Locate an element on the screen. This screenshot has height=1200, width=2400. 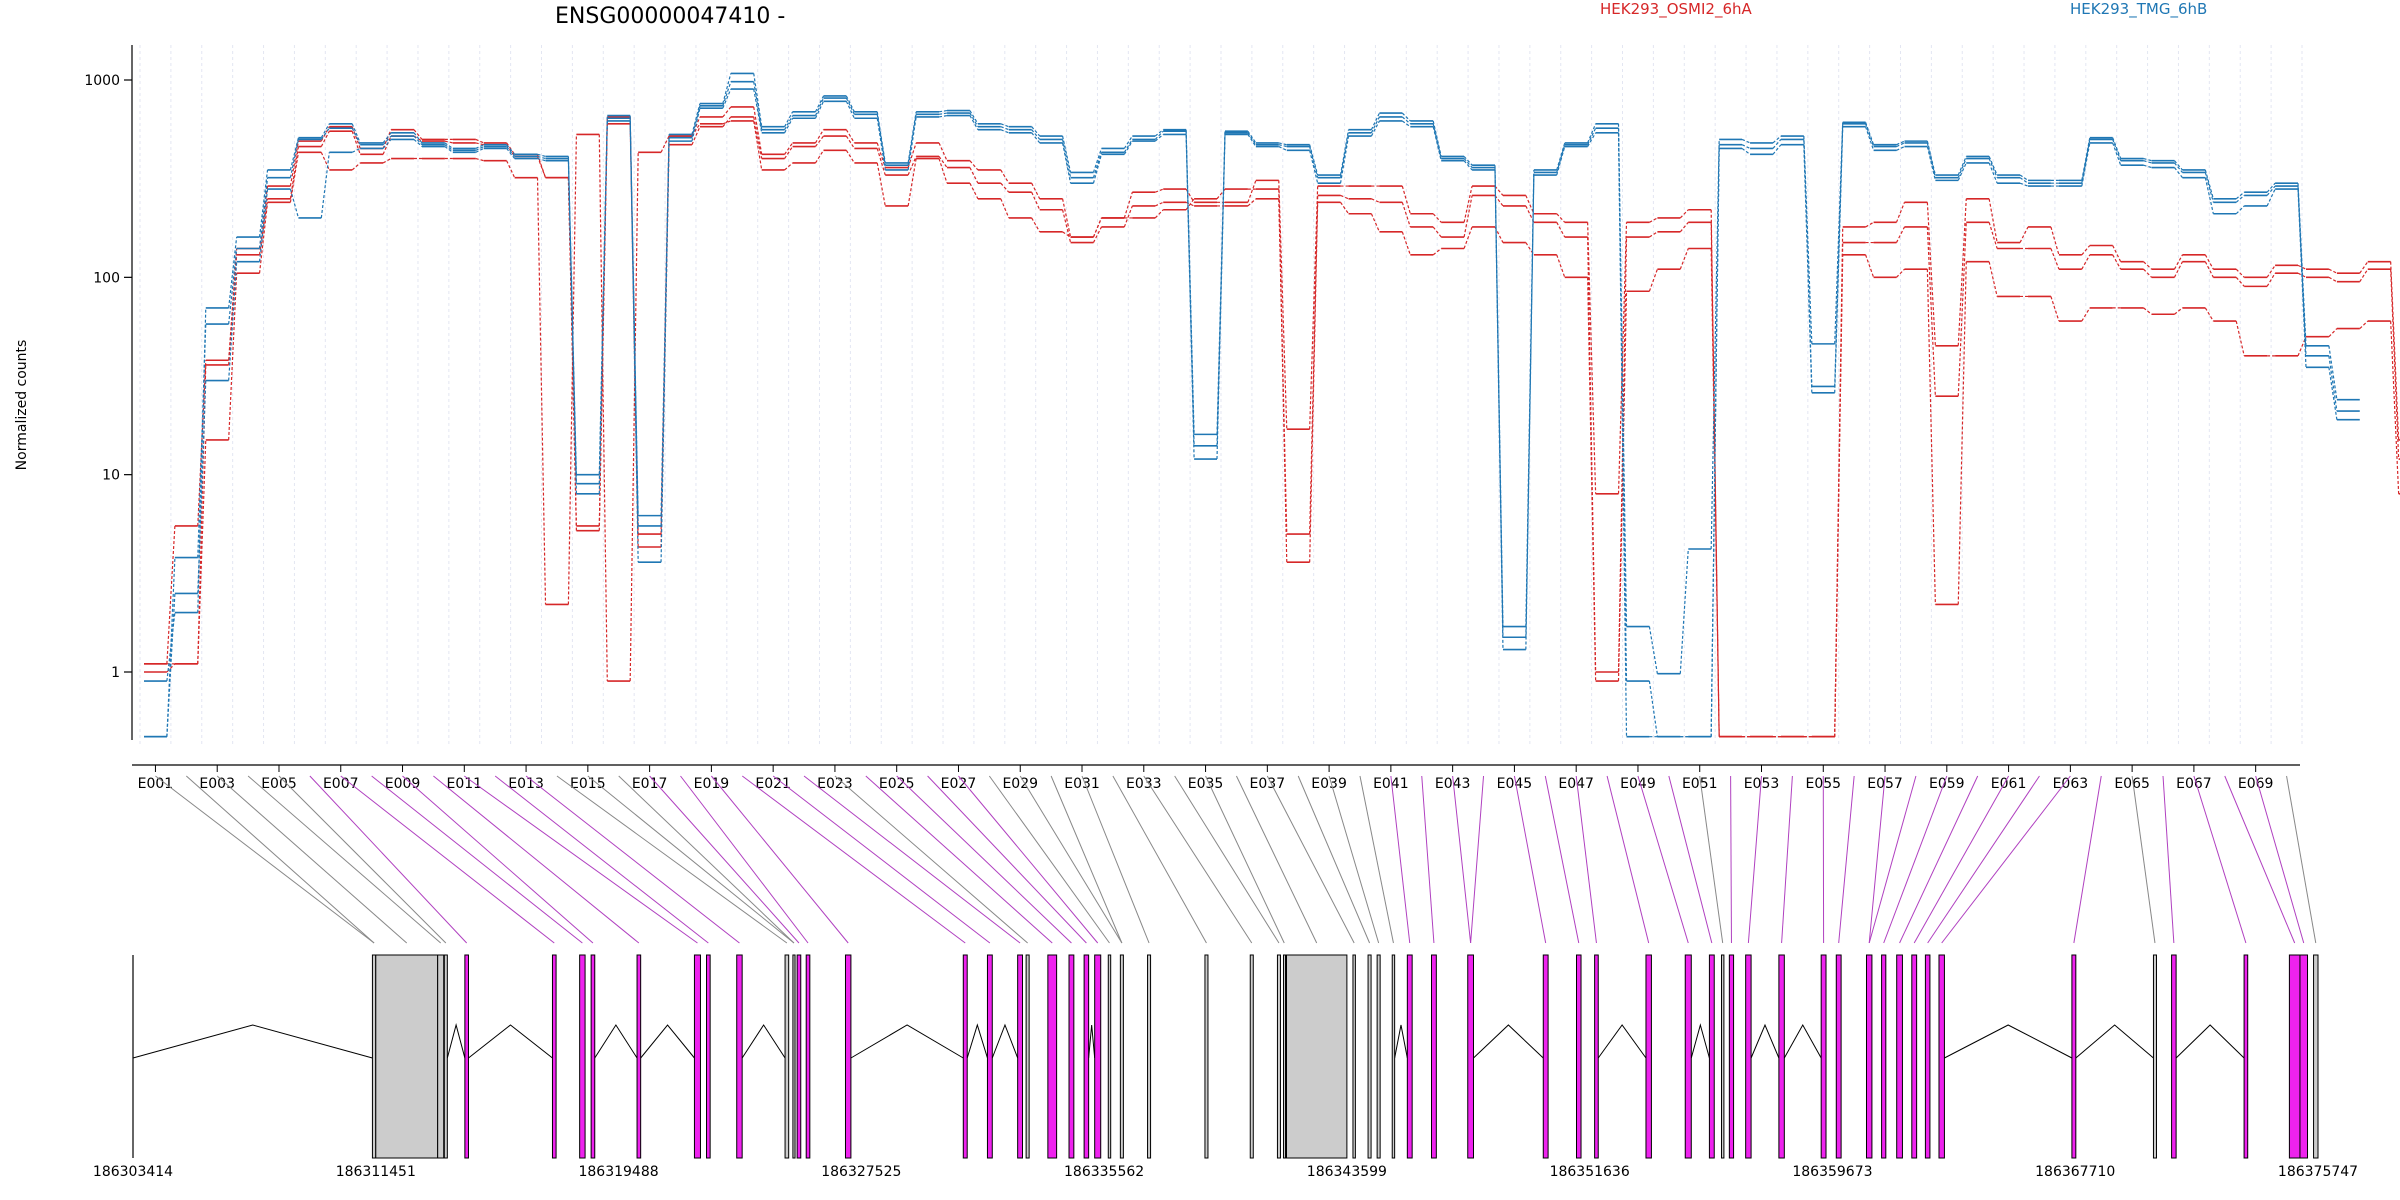
y-tick-label: 10 is located at coordinates (111, 476).